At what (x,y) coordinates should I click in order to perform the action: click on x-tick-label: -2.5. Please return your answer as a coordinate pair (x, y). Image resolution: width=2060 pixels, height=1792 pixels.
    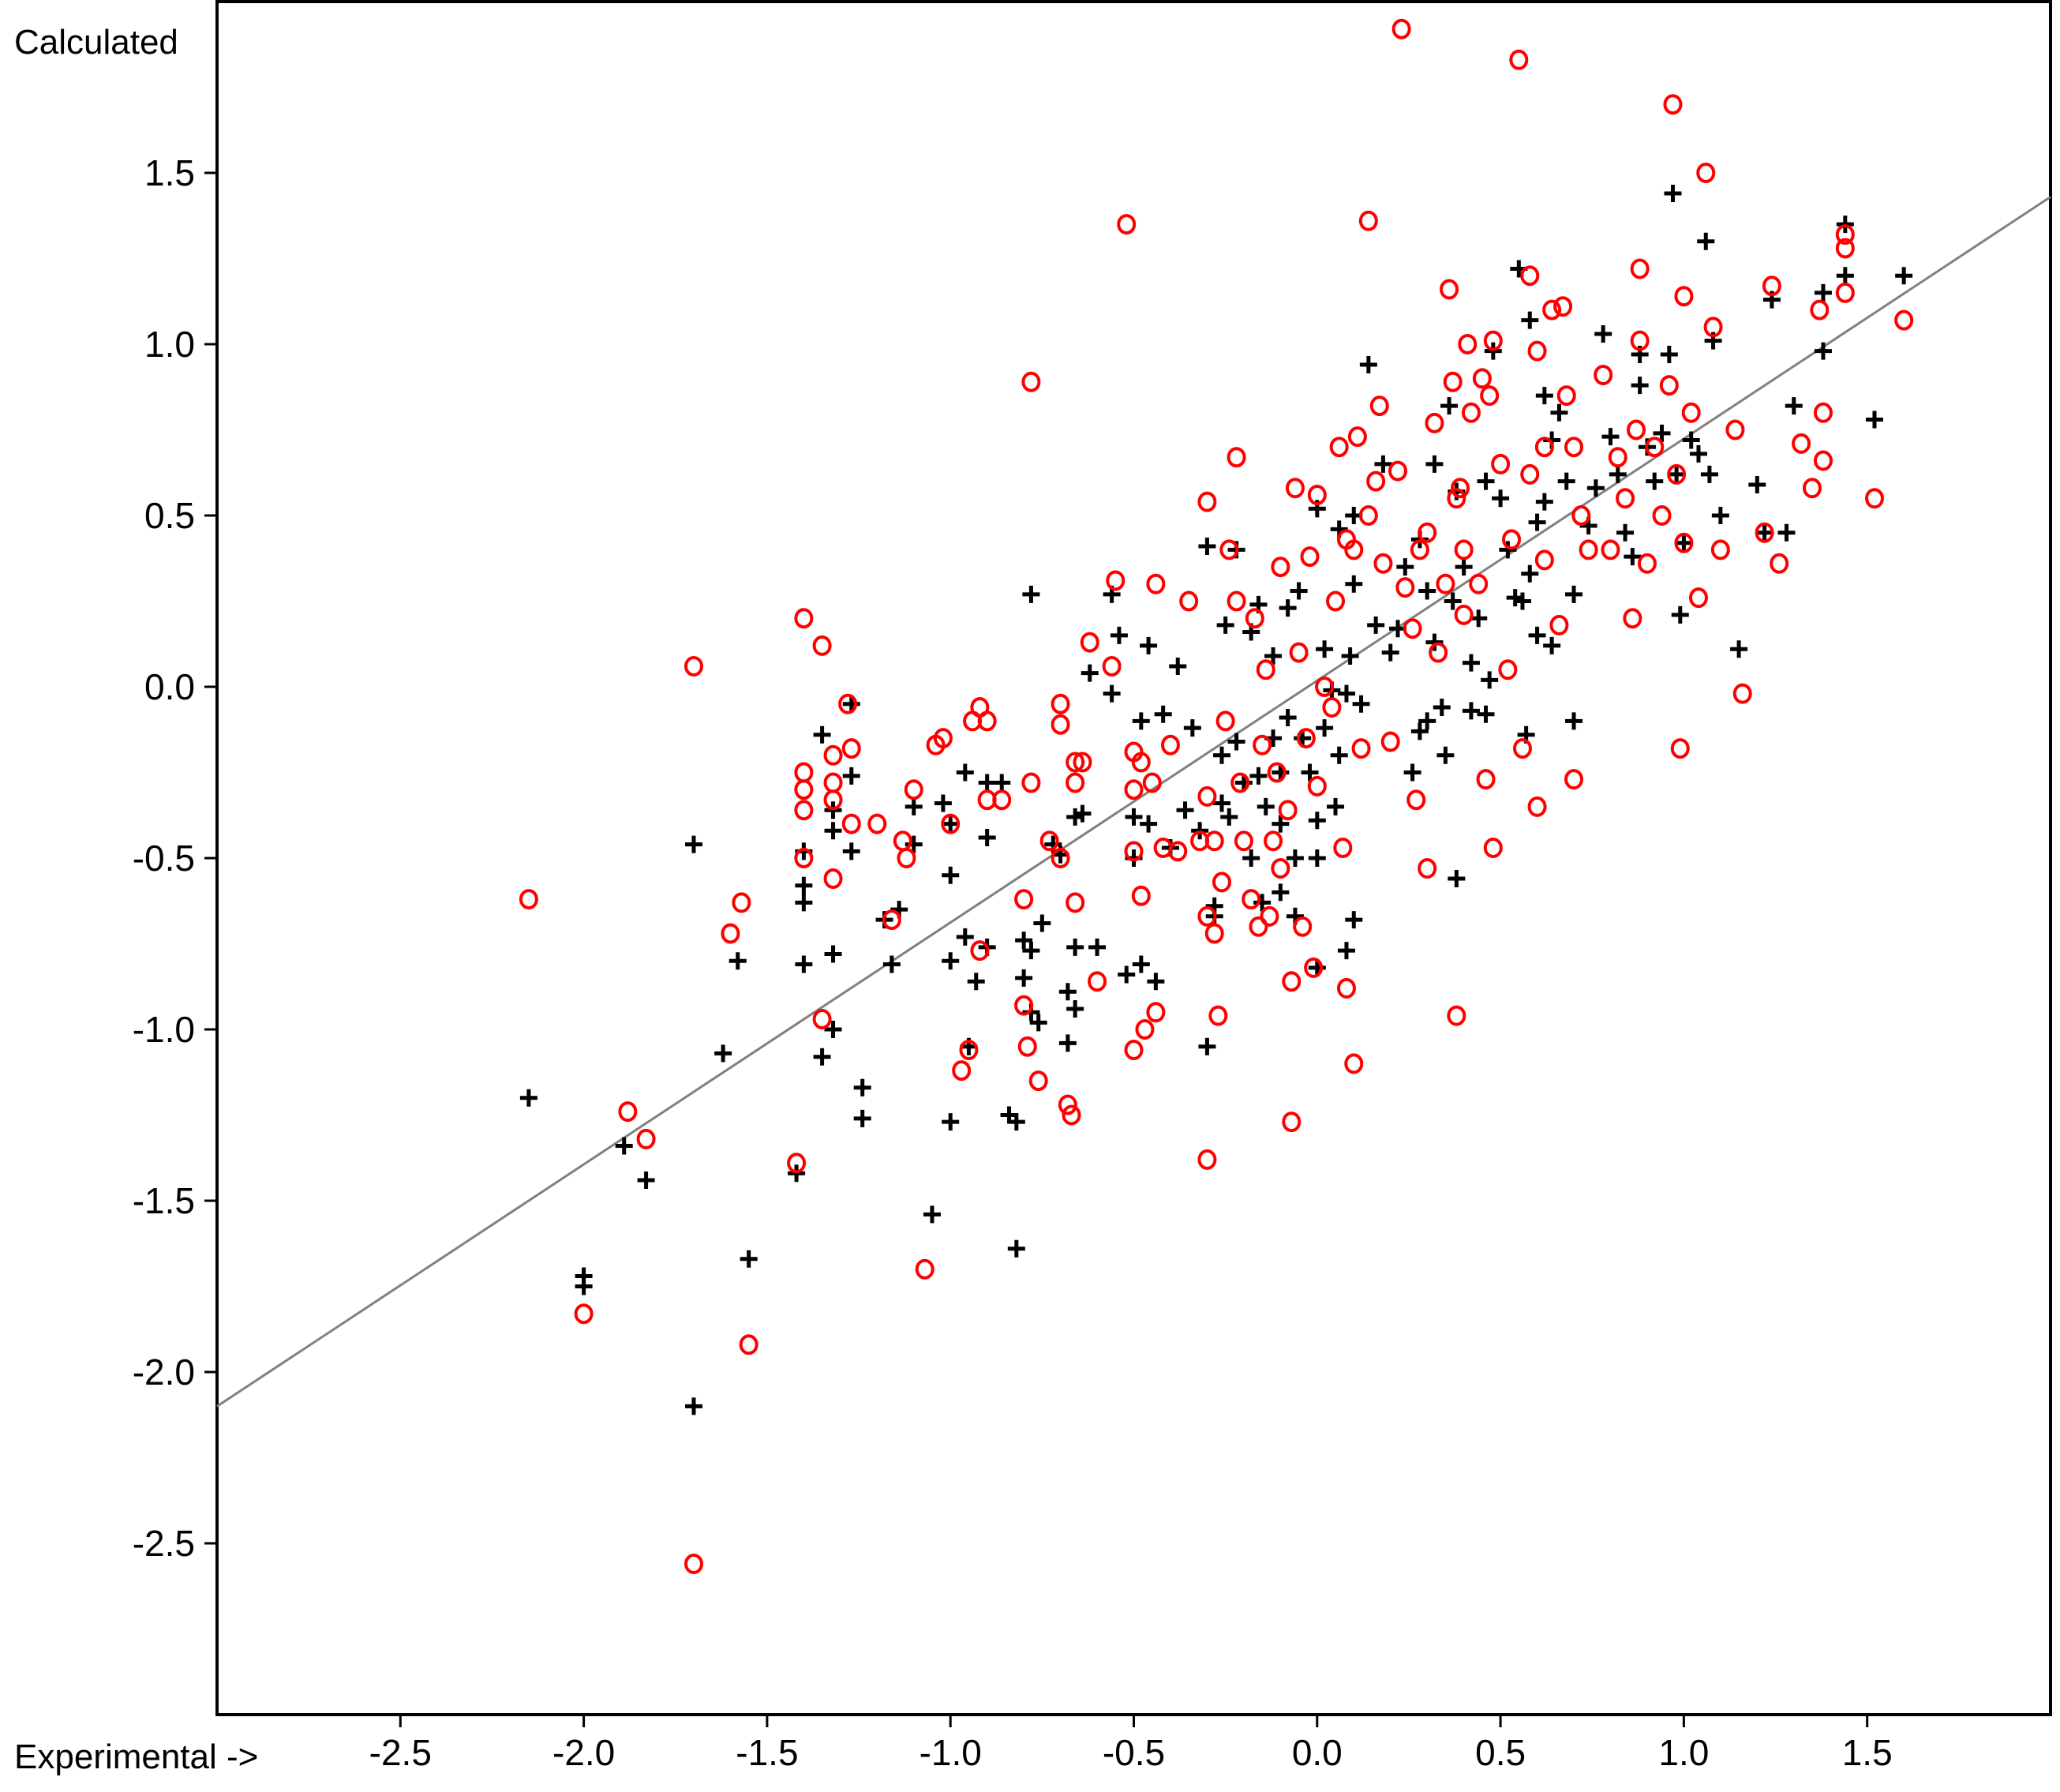
    Looking at the image, I should click on (400, 1753).